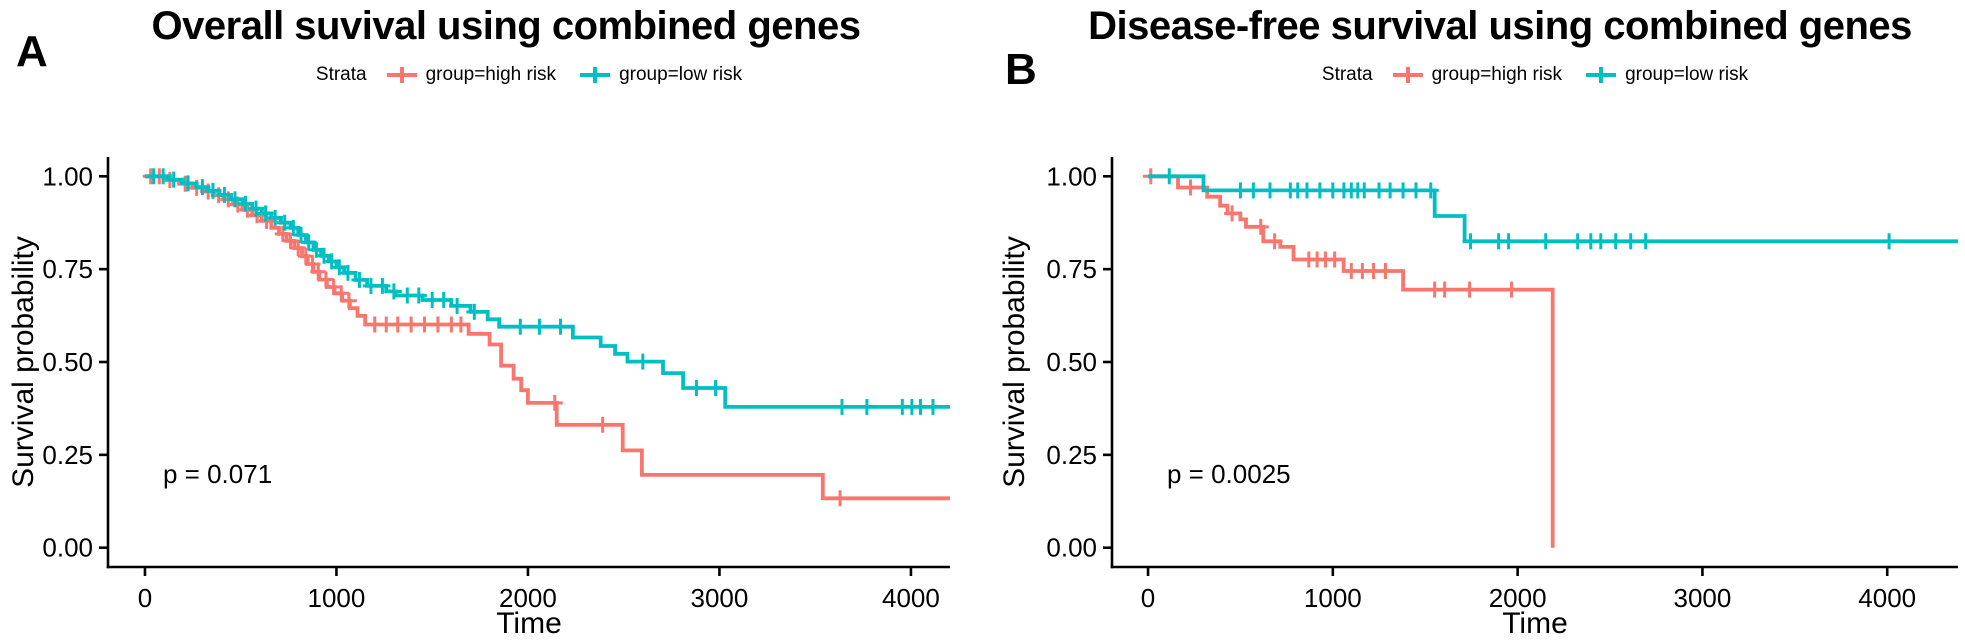 This screenshot has height=643, width=1965. What do you see at coordinates (1021, 69) in the screenshot?
I see `panel-label-b: B` at bounding box center [1021, 69].